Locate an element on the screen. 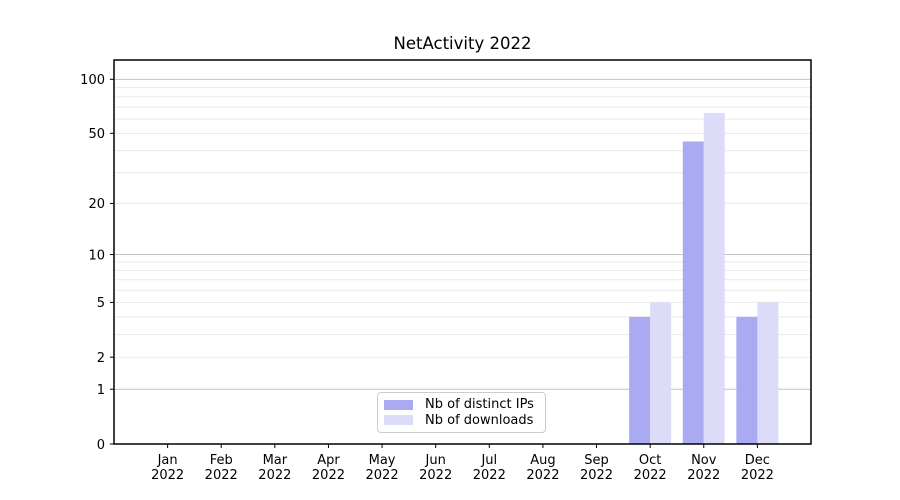 This screenshot has height=500, width=900. legend-item-downloads: Nb of downloads is located at coordinates (460, 420).